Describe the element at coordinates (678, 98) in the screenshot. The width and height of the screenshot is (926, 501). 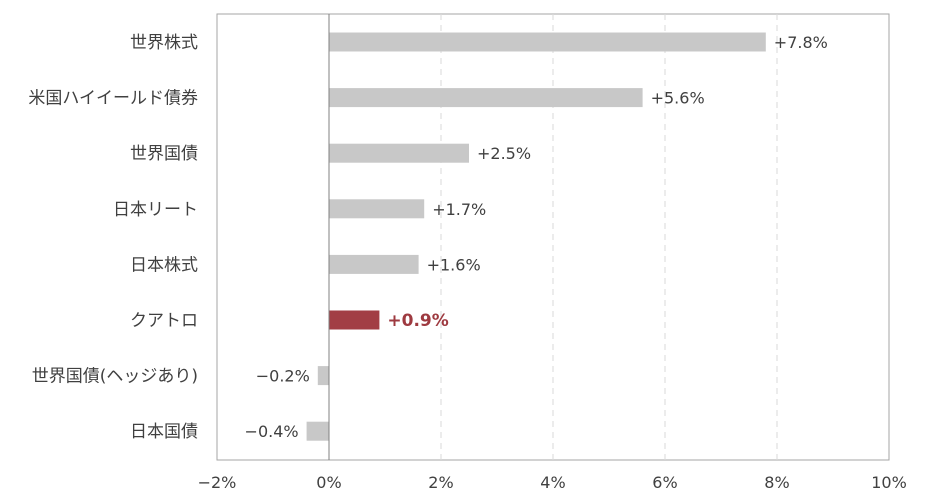
I see `data-label-1: +5.6%` at that location.